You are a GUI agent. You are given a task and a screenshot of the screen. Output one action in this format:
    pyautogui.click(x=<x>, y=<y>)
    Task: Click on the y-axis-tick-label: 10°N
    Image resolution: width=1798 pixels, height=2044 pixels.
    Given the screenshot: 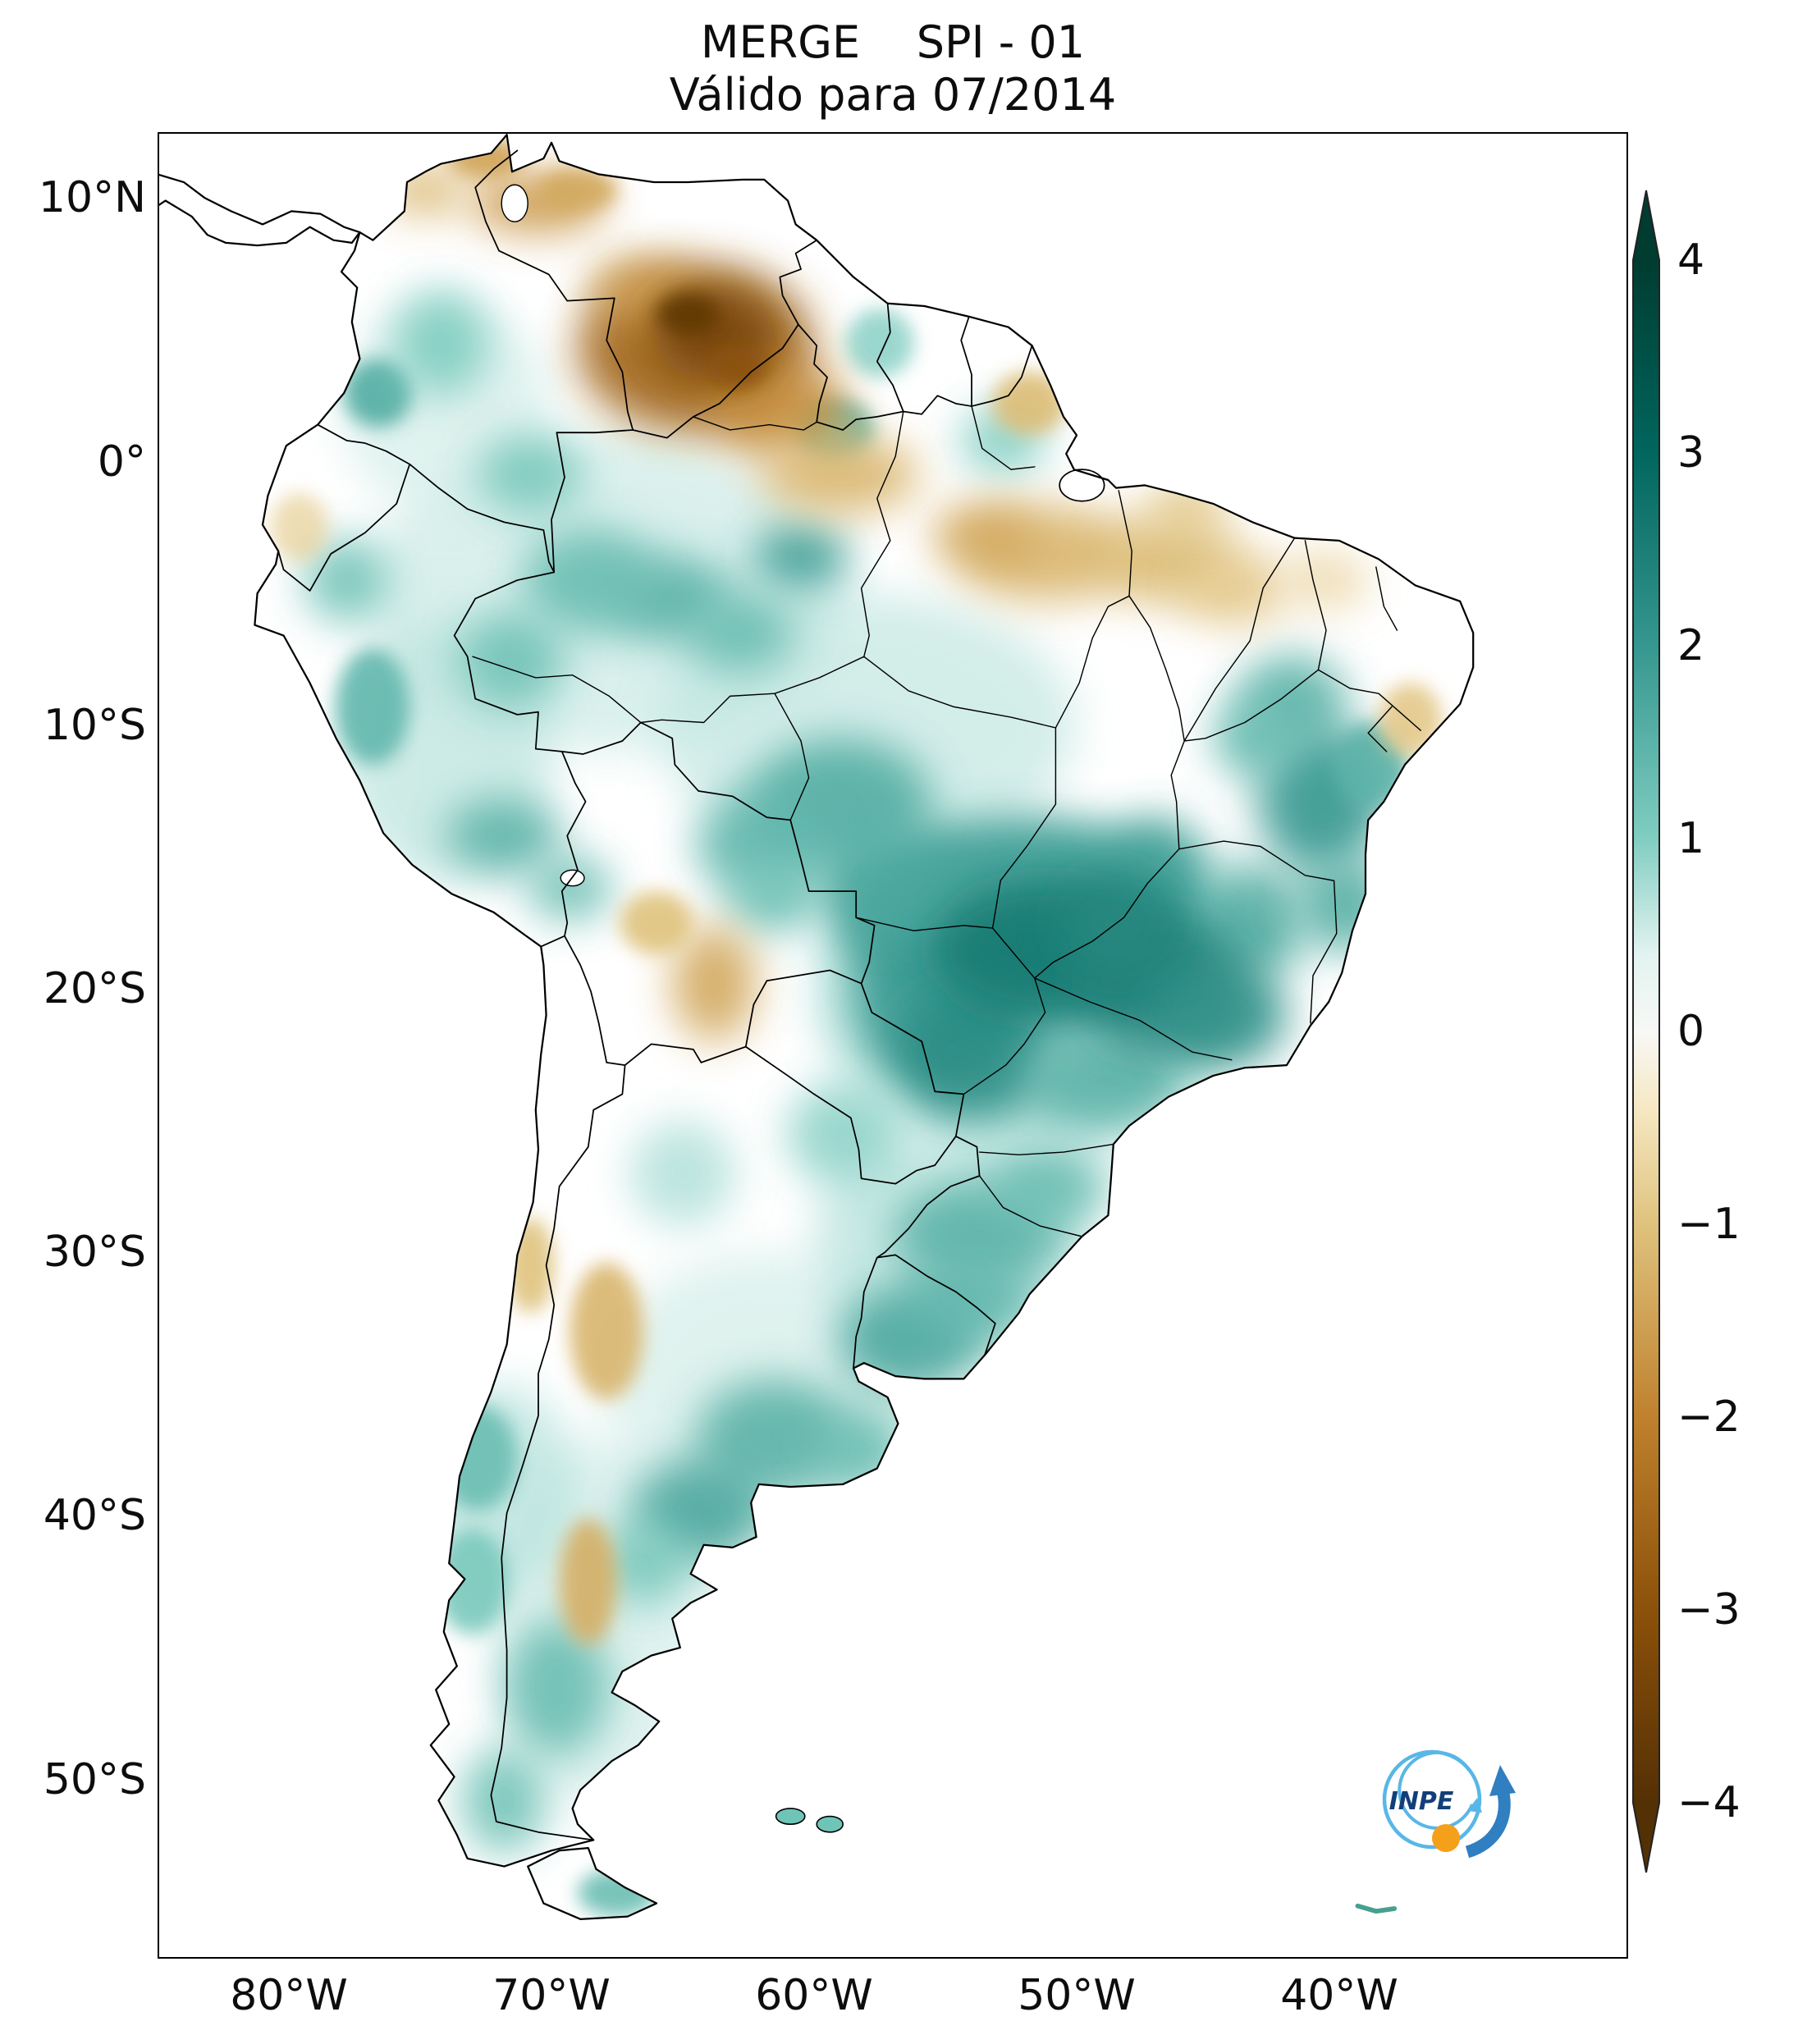 What is the action you would take?
    pyautogui.click(x=92, y=198)
    